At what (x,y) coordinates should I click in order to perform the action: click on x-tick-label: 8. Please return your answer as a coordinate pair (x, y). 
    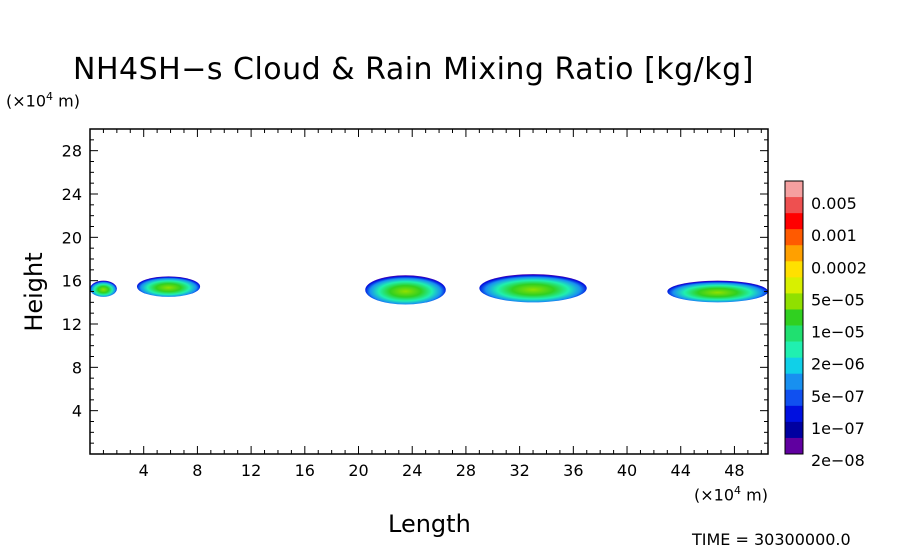
    Looking at the image, I should click on (197, 470).